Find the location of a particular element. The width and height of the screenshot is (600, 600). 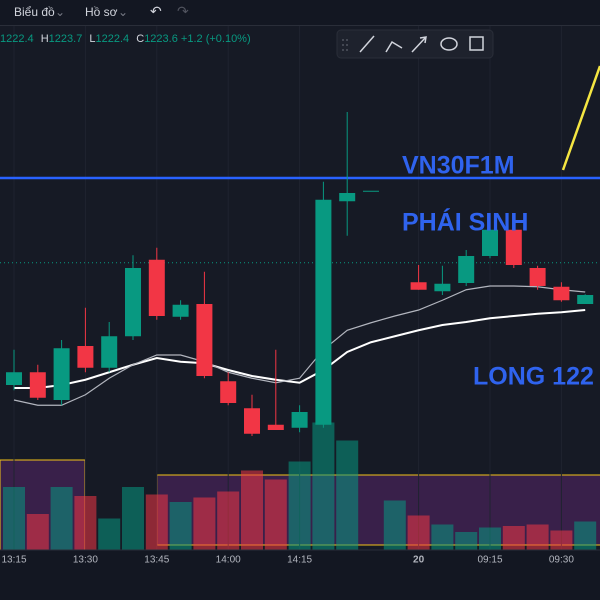

x-tick-label: 09:15 is located at coordinates (489, 560).